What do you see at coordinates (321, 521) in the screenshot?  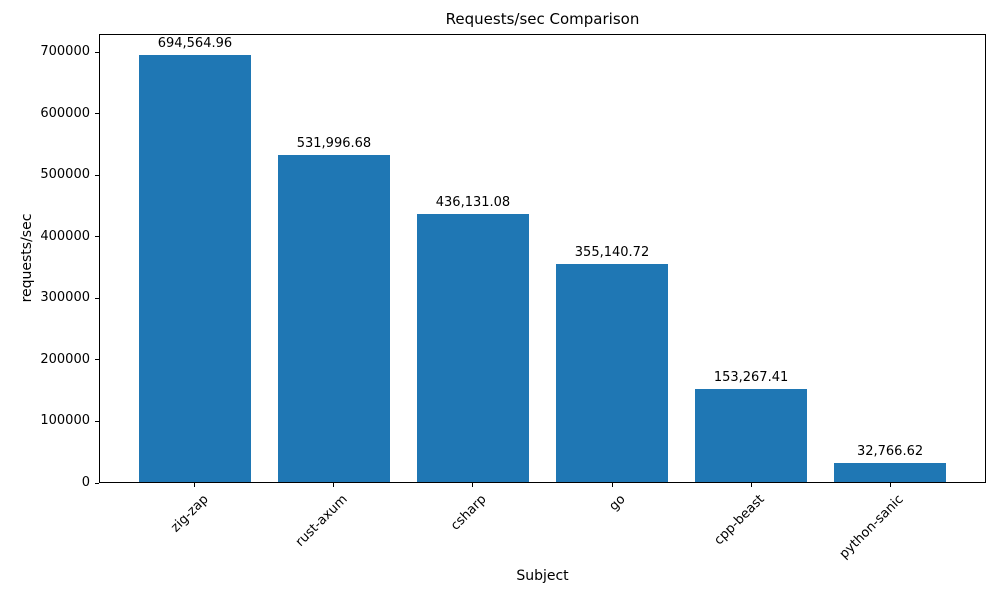 I see `x-tick-label-rust-axum: rust-axum` at bounding box center [321, 521].